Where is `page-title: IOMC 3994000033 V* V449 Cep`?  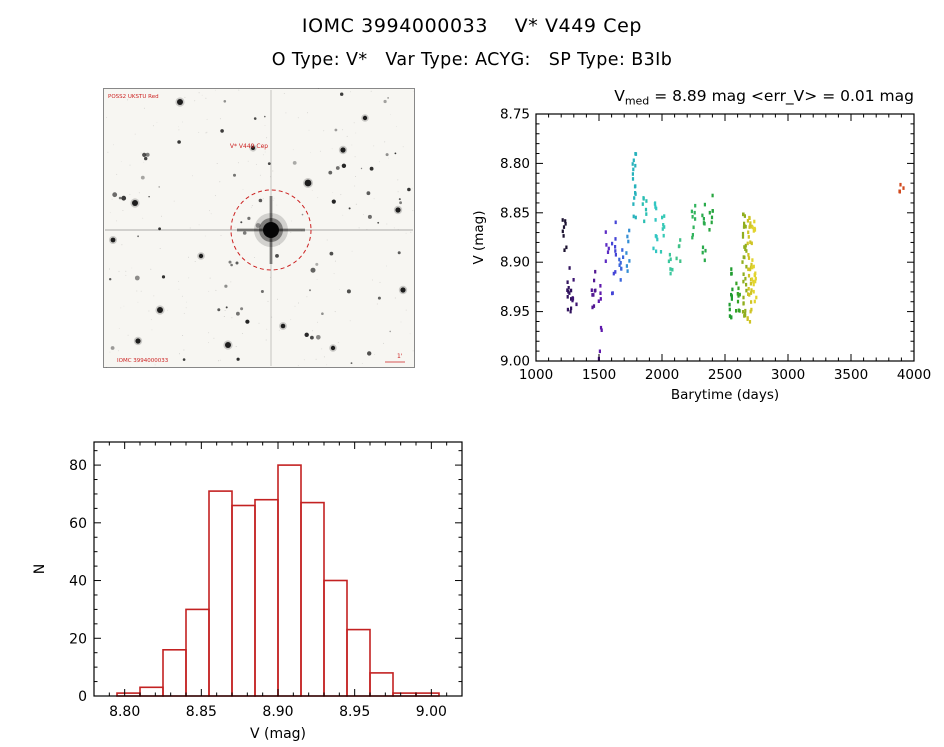
page-title: IOMC 3994000033 V* V449 Cep is located at coordinates (472, 26).